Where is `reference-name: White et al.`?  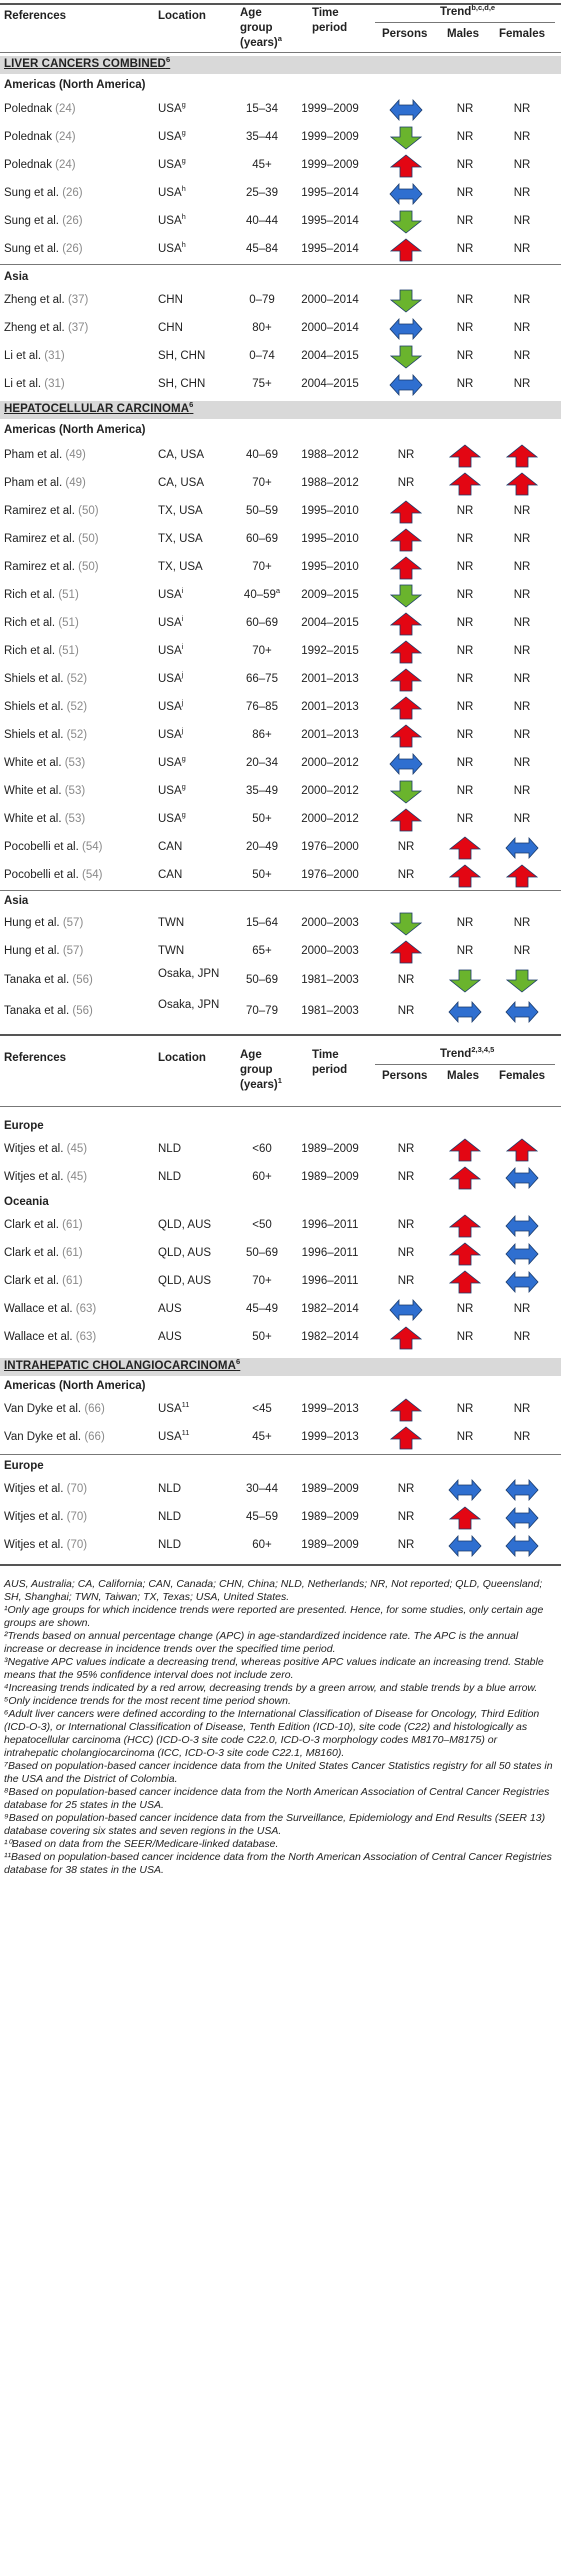 reference-name: White et al. is located at coordinates (34, 791).